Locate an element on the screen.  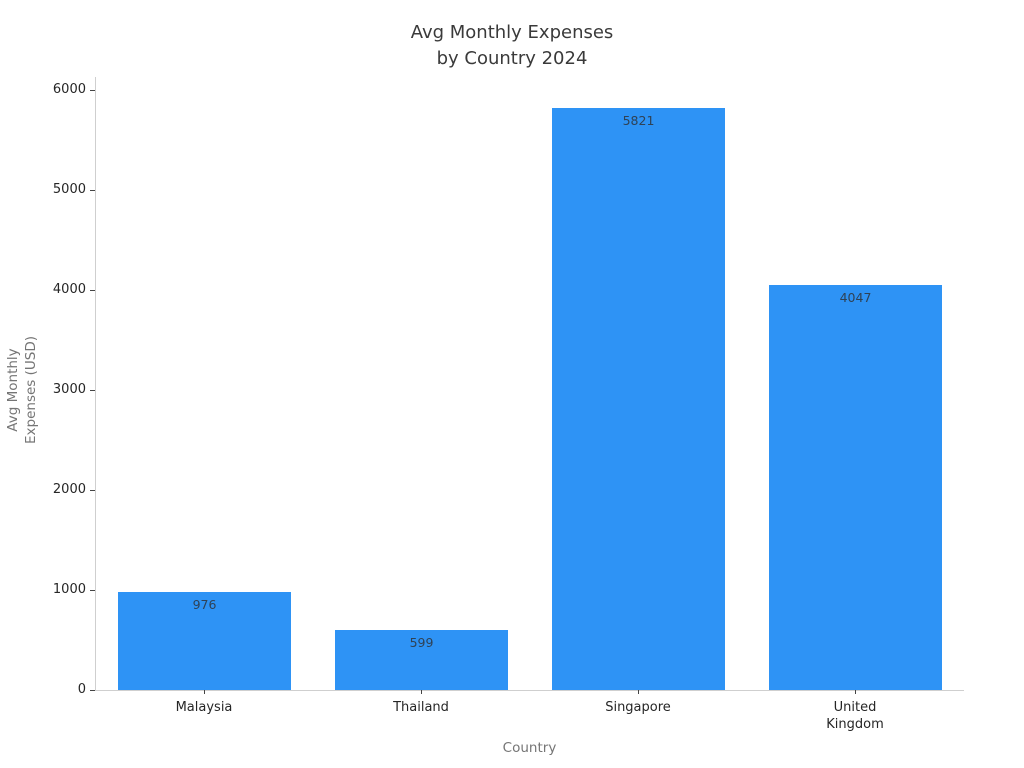
bar-singapore: 5821 is located at coordinates (638, 399).